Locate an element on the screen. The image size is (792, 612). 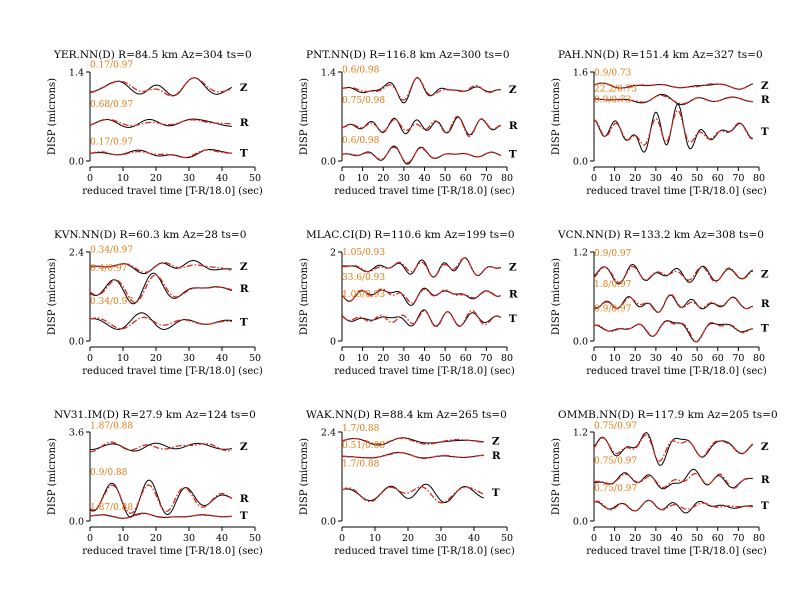
trace-annotation: 1.7/0.88 is located at coordinates (361, 429).